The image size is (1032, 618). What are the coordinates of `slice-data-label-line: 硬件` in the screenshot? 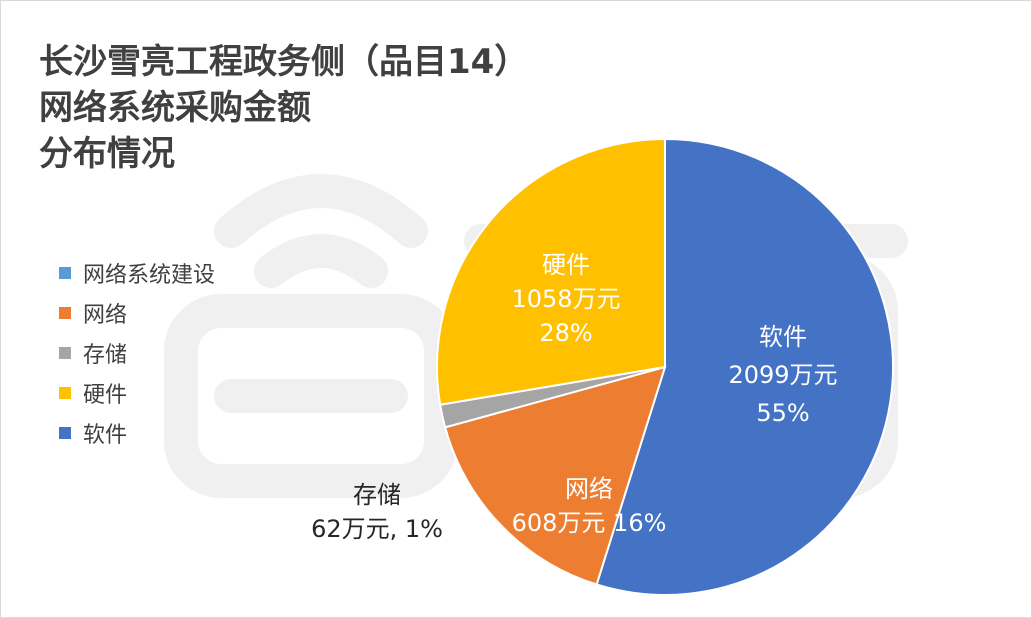 It's located at (566, 265).